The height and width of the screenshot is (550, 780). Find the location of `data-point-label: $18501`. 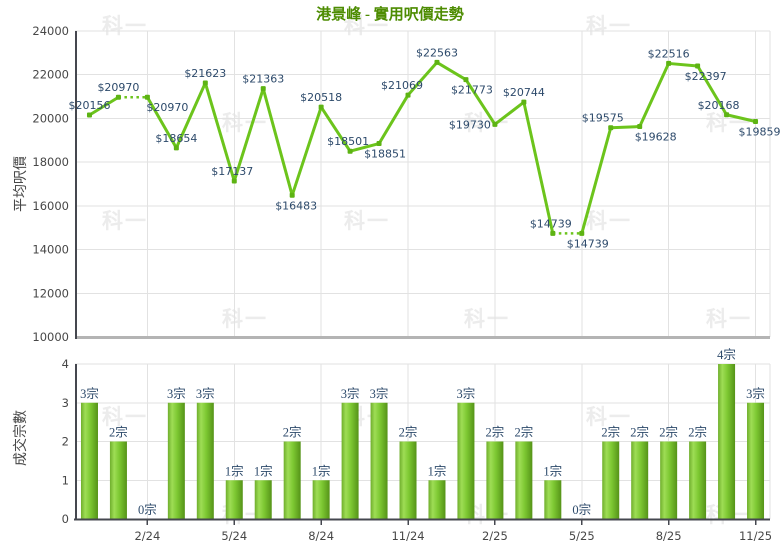

data-point-label: $18501 is located at coordinates (348, 141).